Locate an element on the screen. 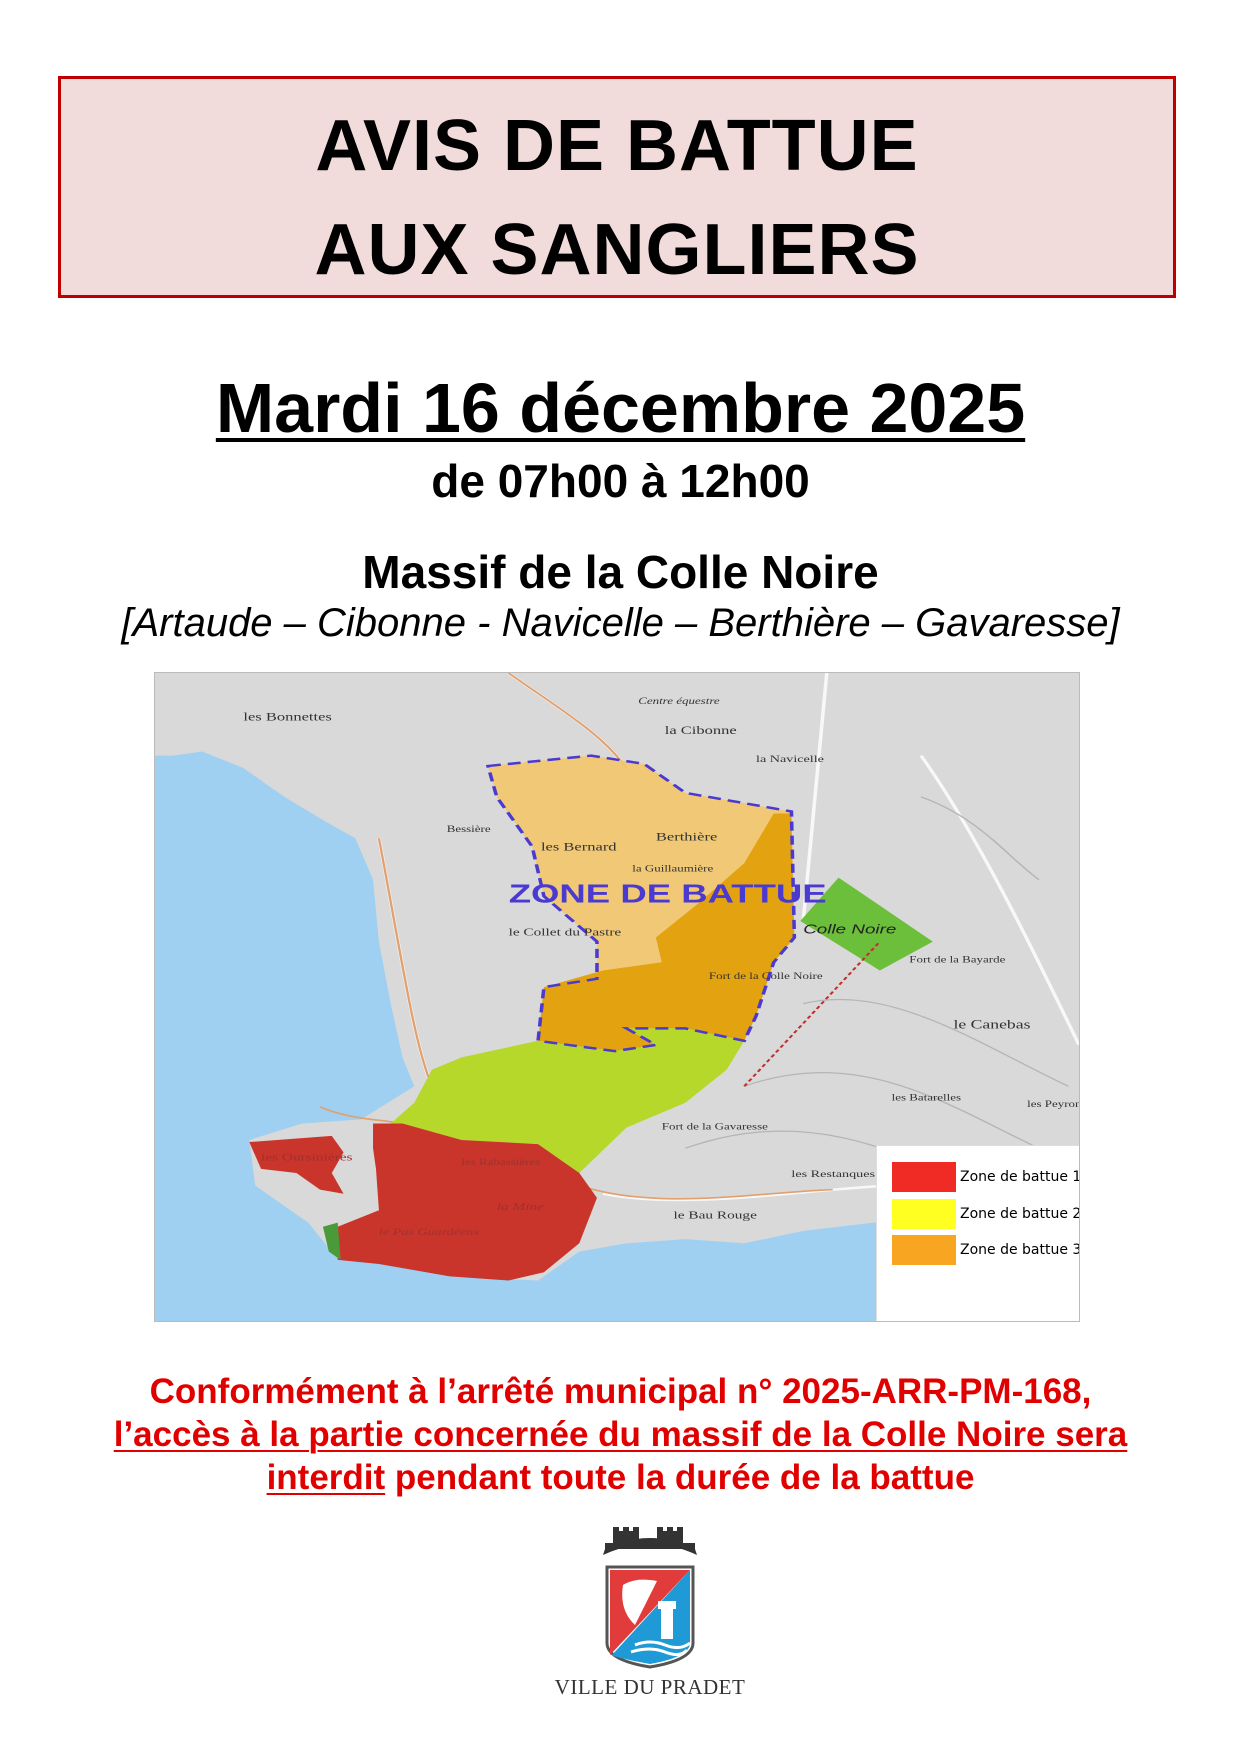  place-label: la Guillaumière is located at coordinates (672, 869).